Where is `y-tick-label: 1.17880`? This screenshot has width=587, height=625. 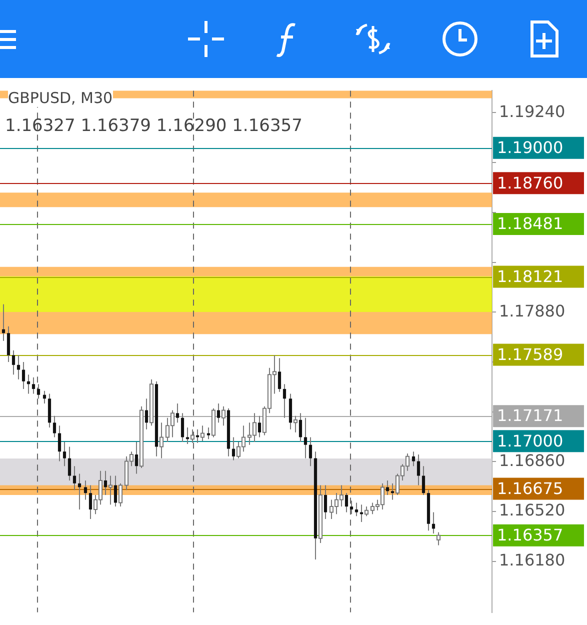
y-tick-label: 1.17880 is located at coordinates (532, 310).